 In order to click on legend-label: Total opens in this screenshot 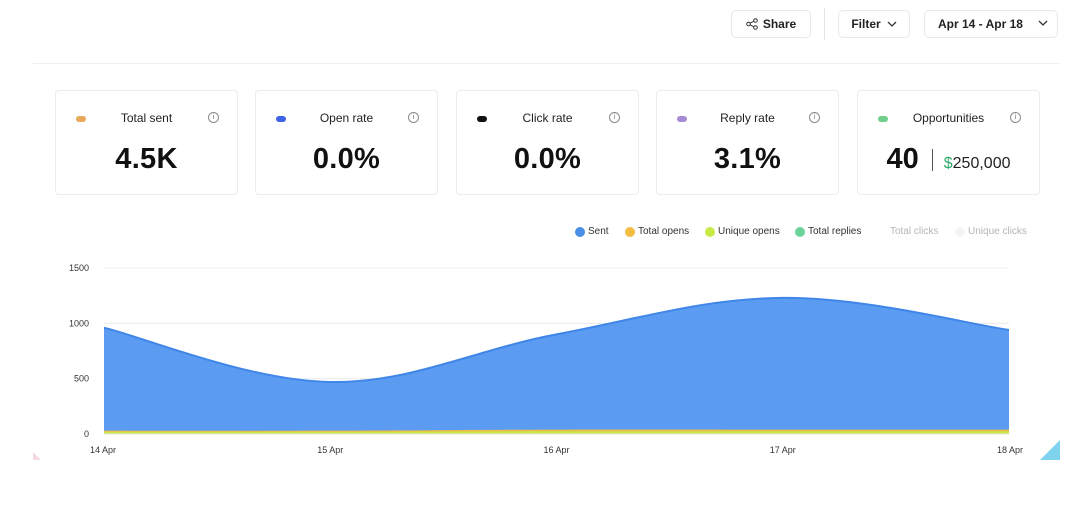, I will do `click(664, 231)`.